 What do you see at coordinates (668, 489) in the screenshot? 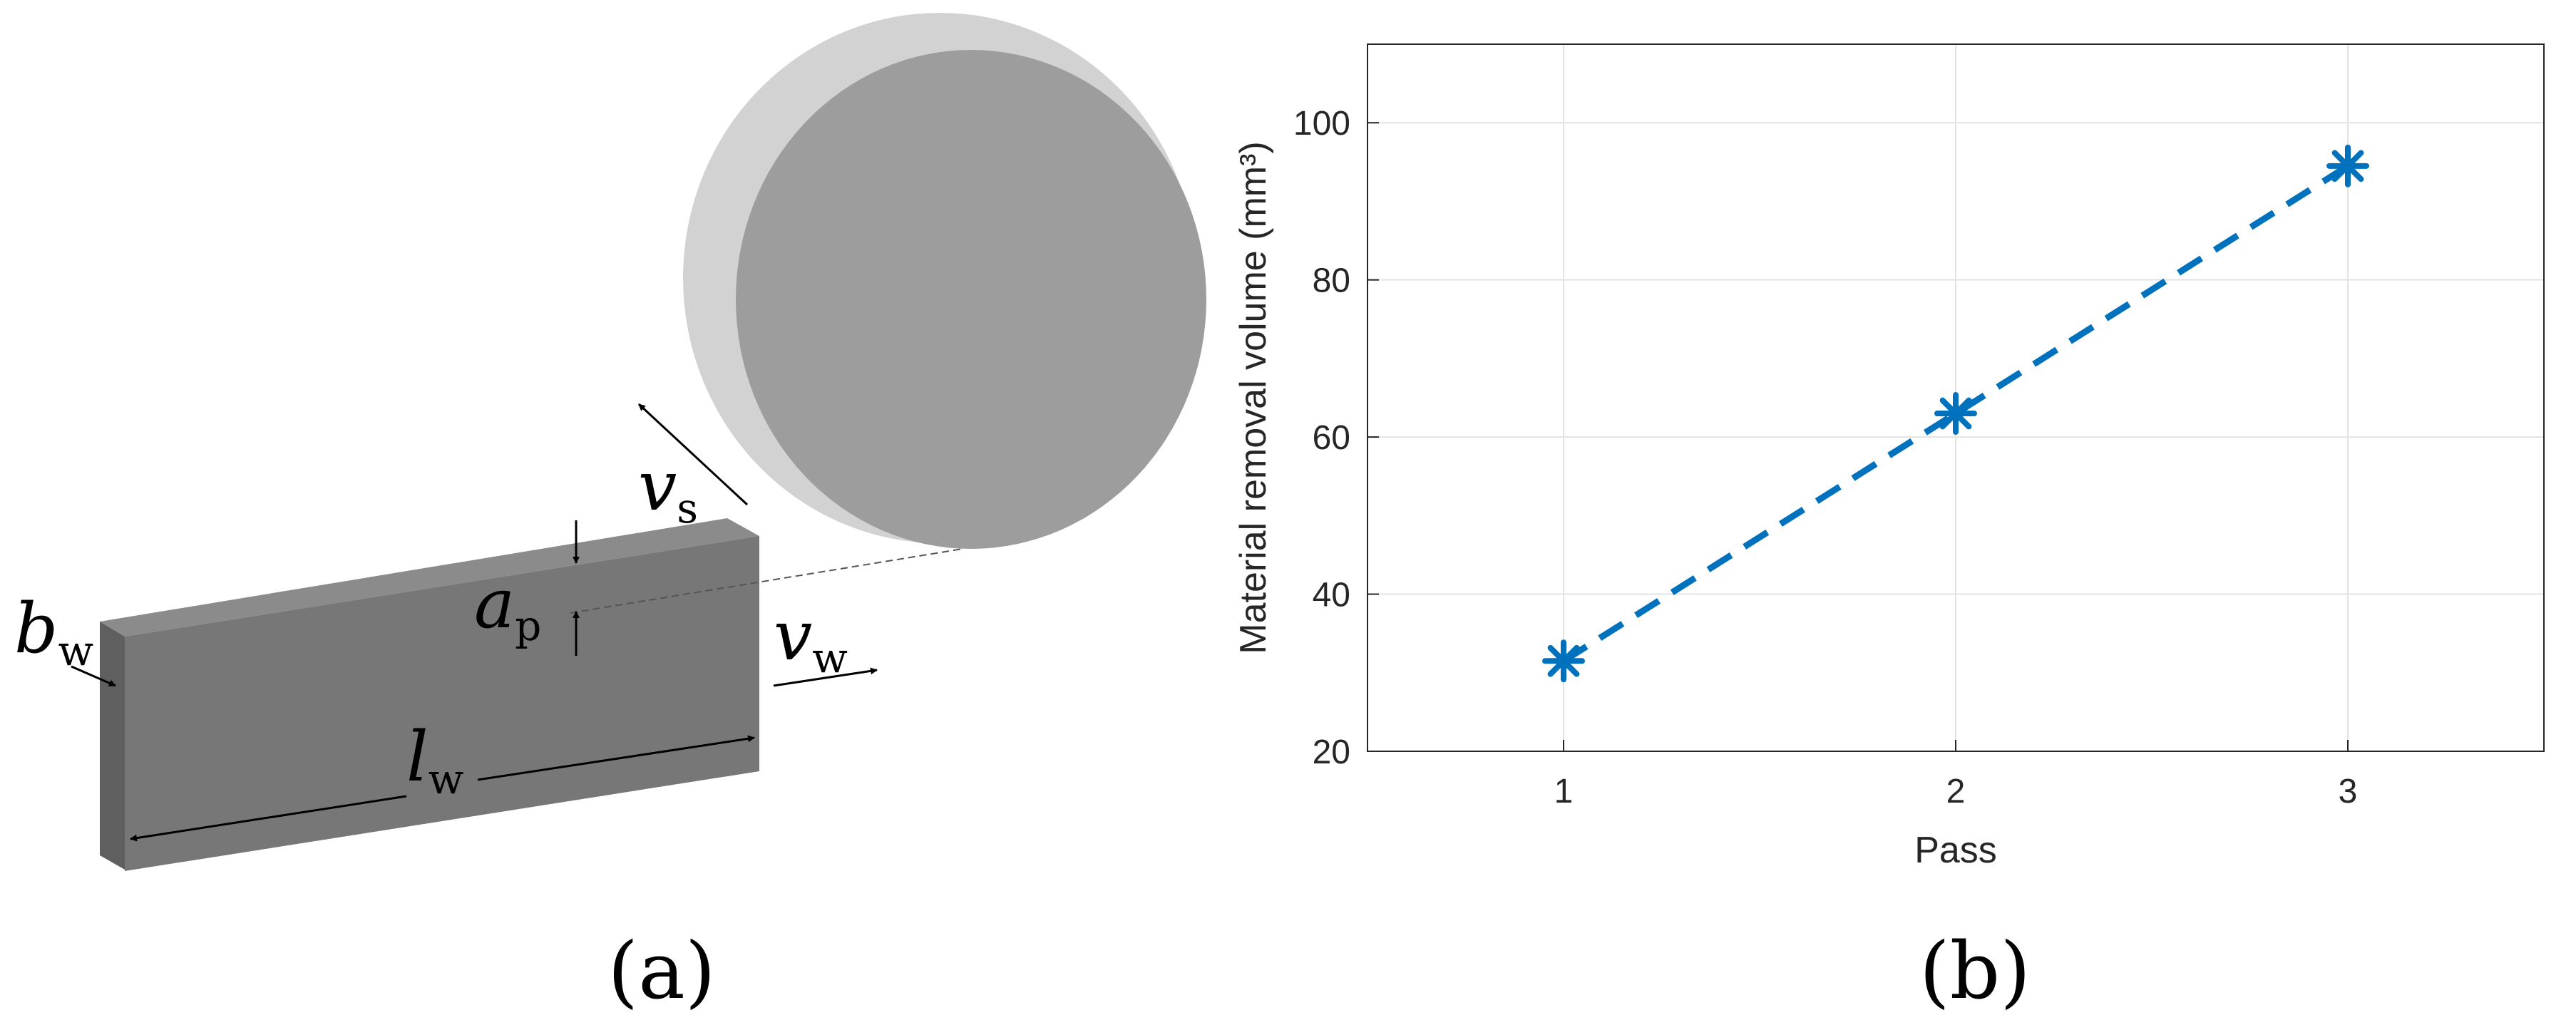
I see `vs-label: vs` at bounding box center [668, 489].